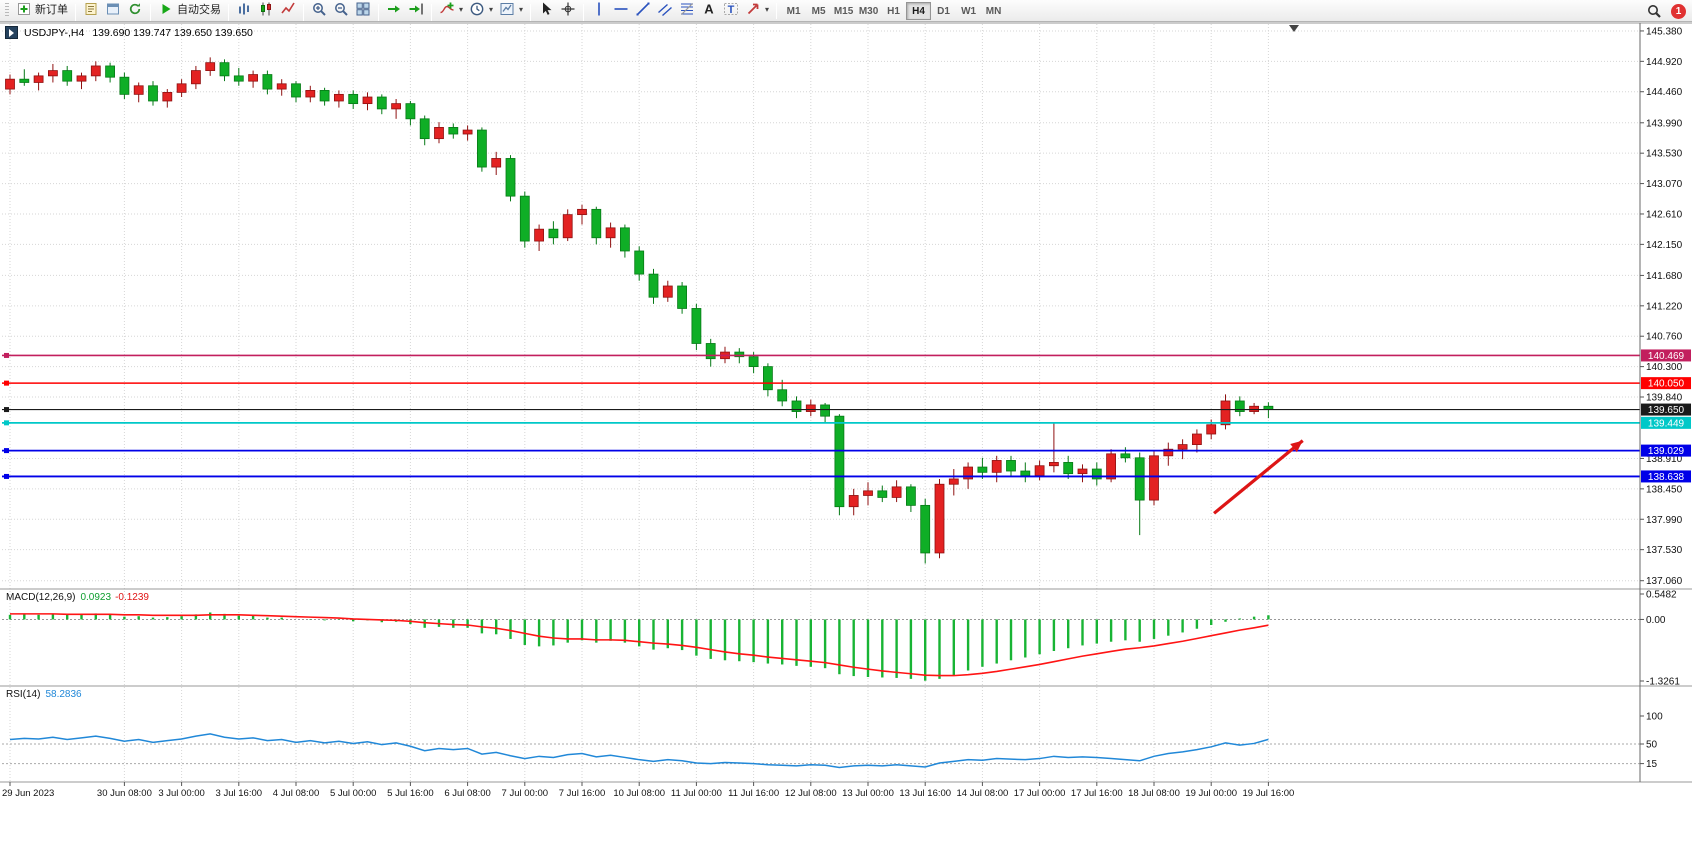  What do you see at coordinates (341, 9) in the screenshot?
I see `zoom-out-button` at bounding box center [341, 9].